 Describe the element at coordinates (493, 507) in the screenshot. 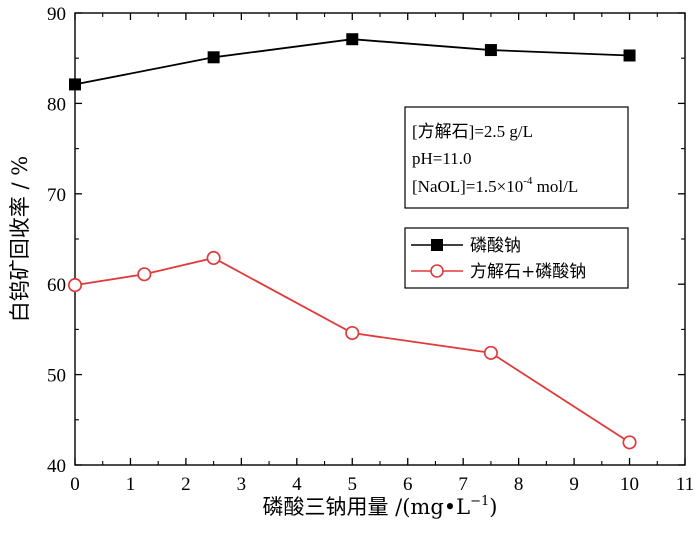

I see `x-axis-title-end: )` at that location.